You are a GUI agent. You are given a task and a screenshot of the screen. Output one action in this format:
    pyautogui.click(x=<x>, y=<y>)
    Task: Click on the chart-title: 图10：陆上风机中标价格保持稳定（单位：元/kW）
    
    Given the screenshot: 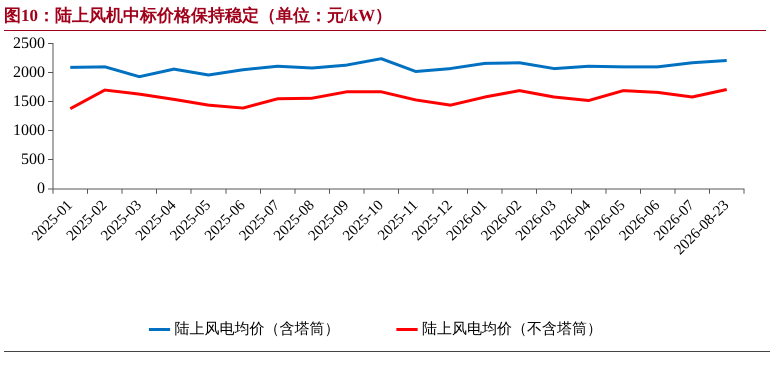 What is the action you would take?
    pyautogui.click(x=385, y=15)
    